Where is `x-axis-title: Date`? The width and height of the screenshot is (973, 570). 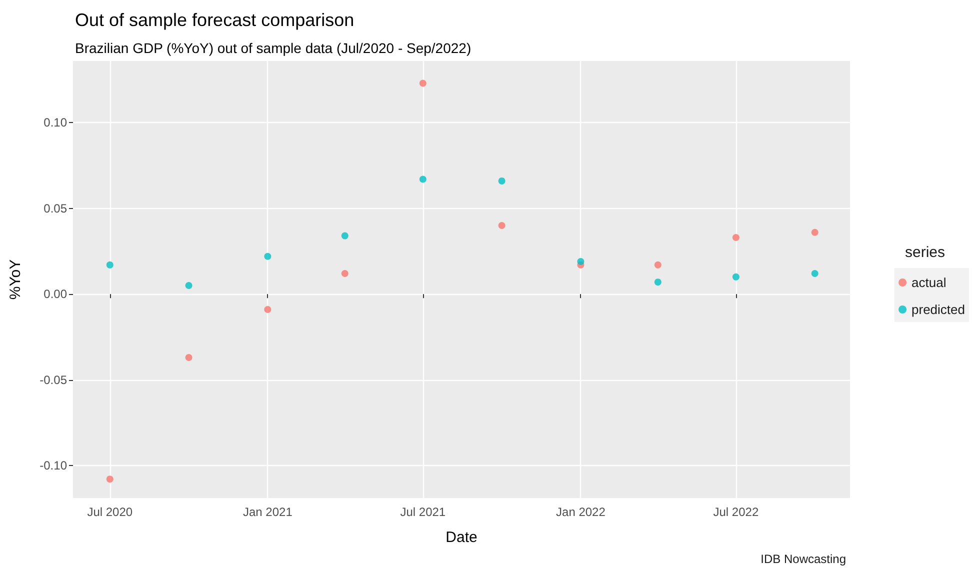 x-axis-title: Date is located at coordinates (462, 537).